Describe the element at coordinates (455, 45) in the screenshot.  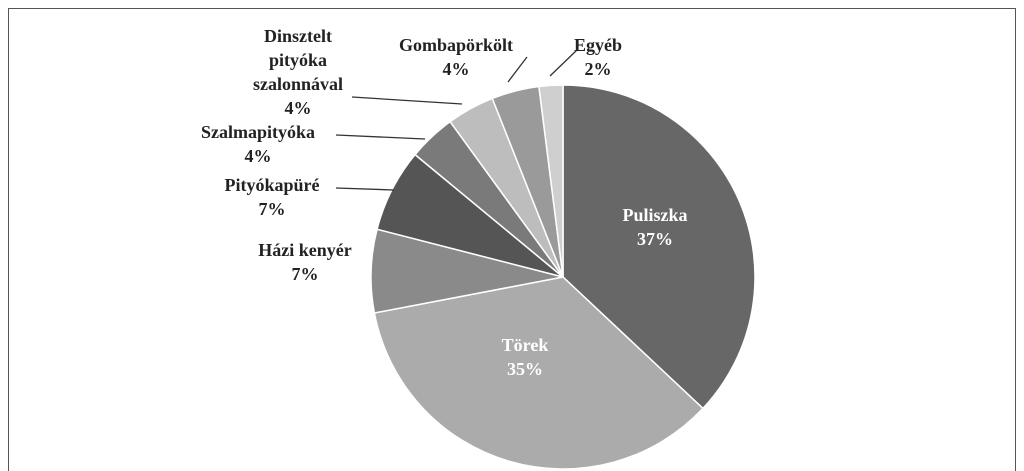
I see `category-label: Gombapörkölt` at that location.